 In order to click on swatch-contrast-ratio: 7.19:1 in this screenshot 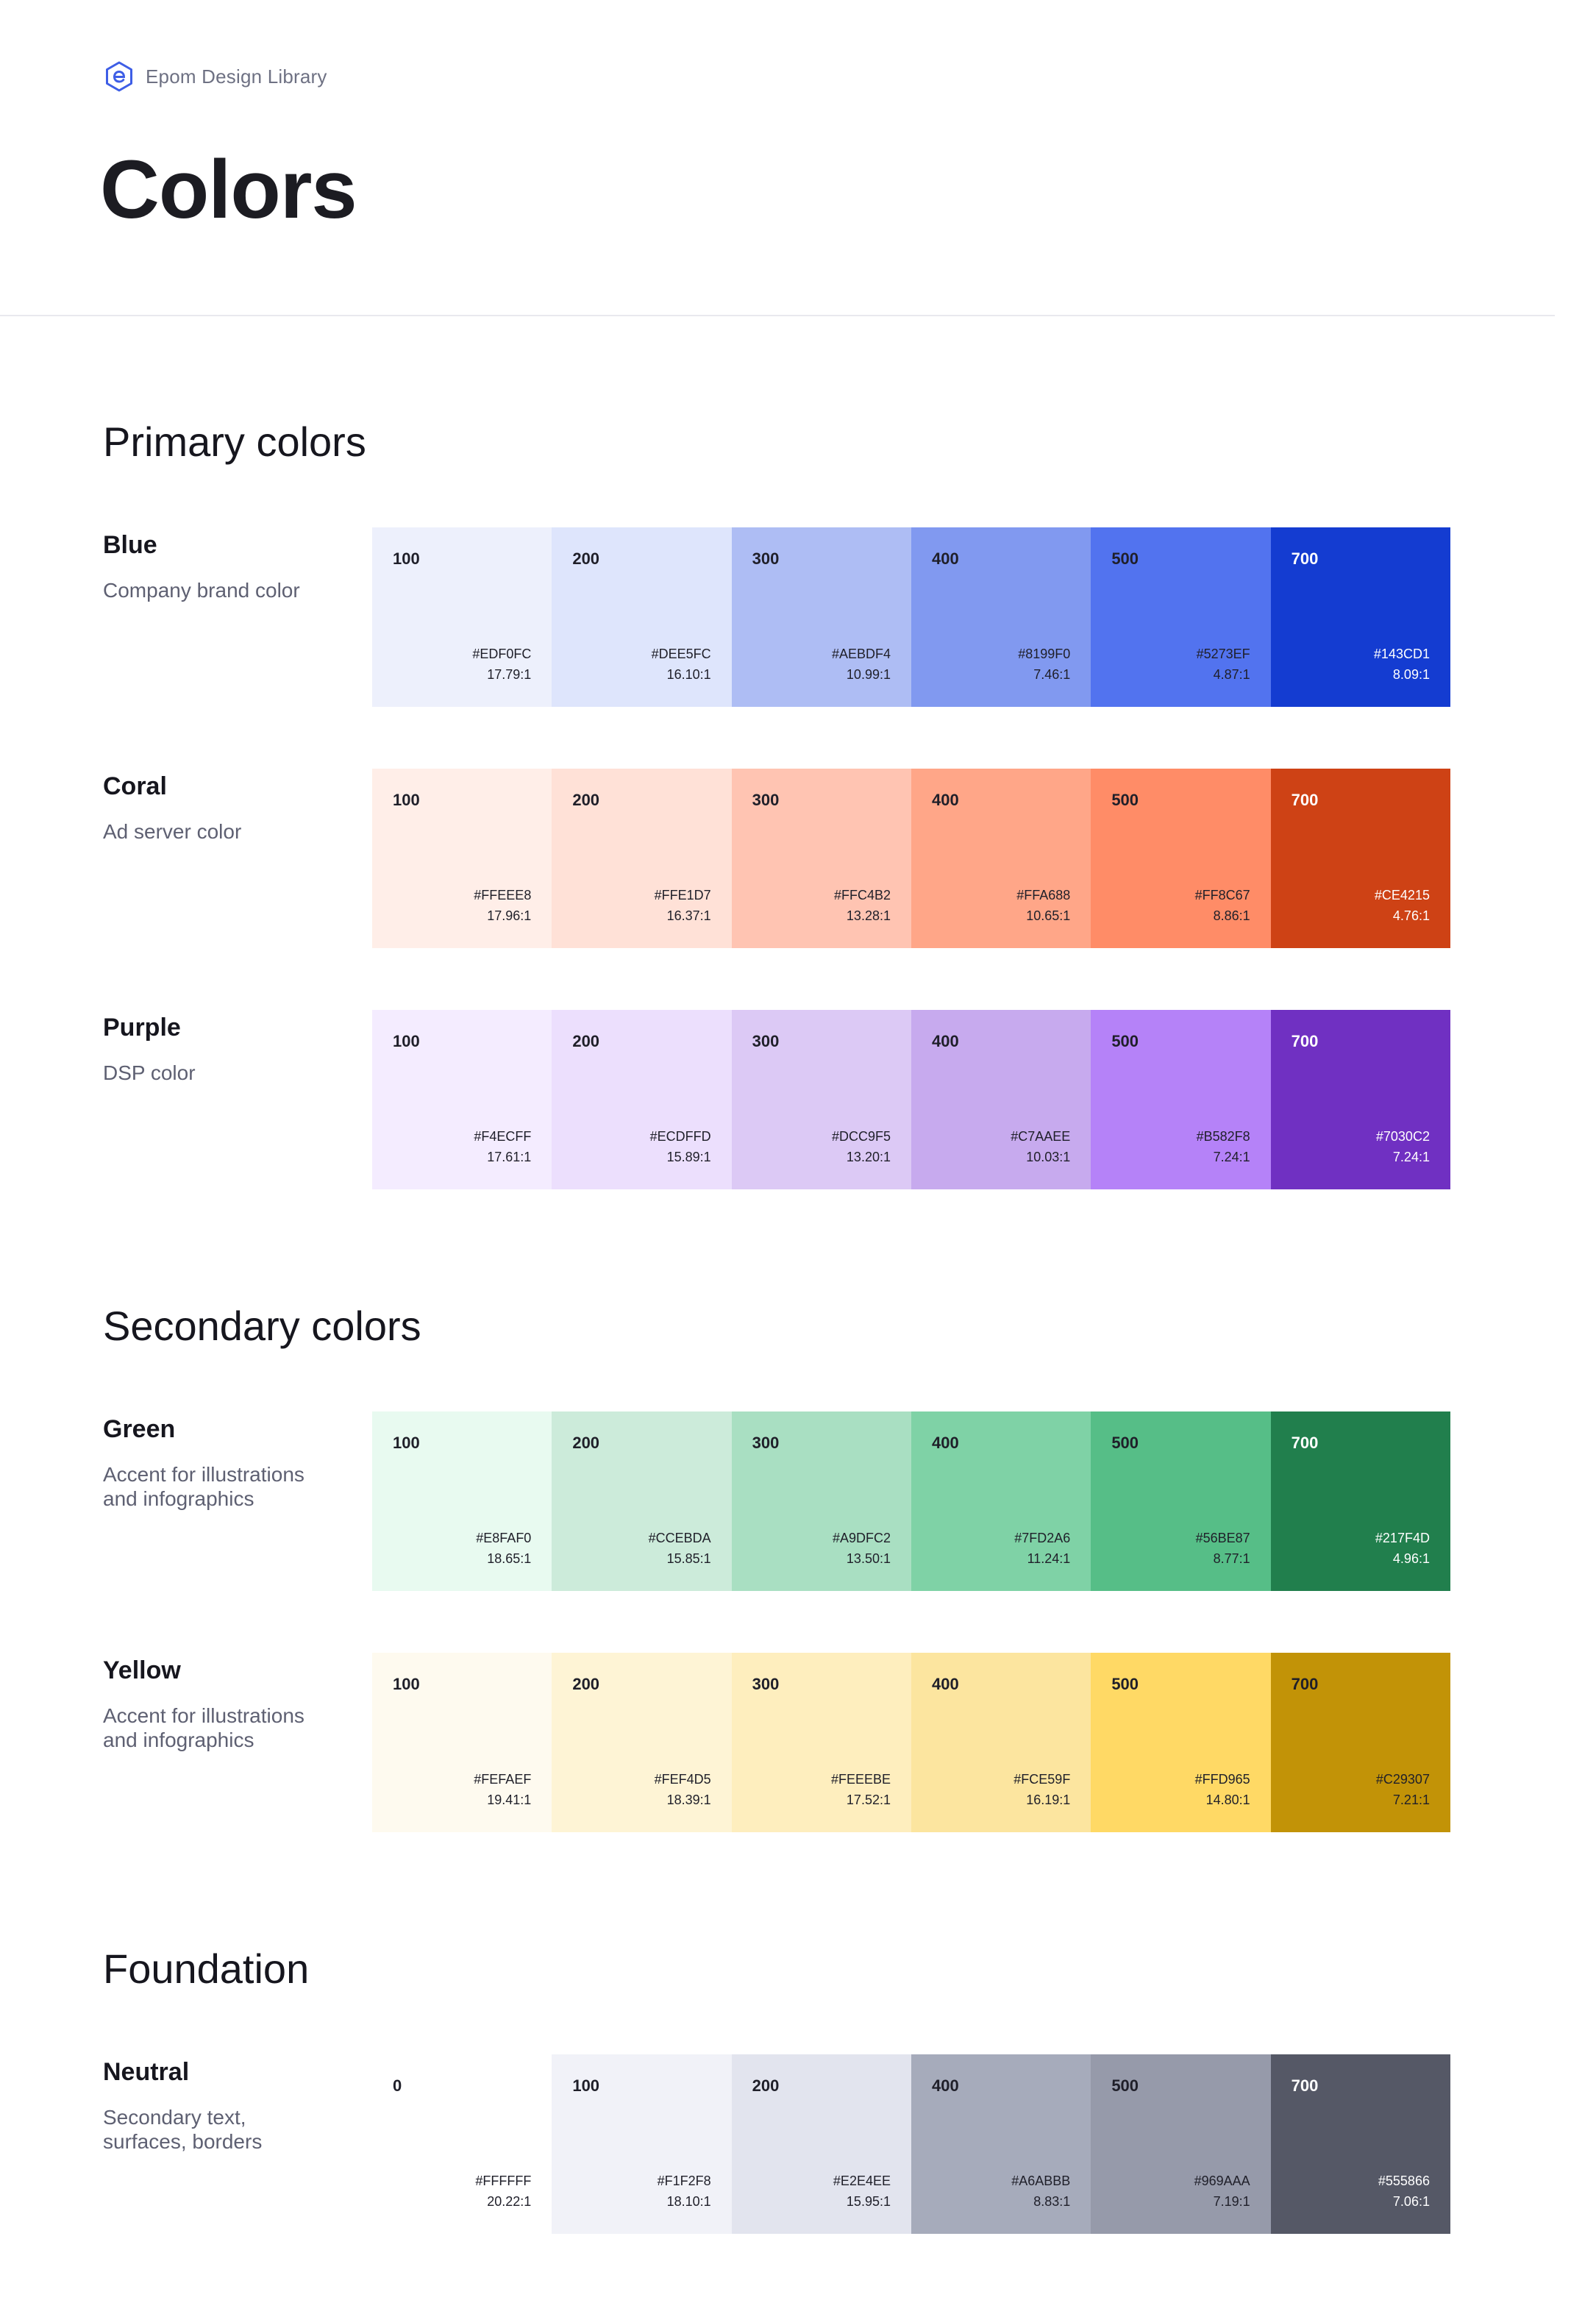, I will do `click(1231, 2201)`.